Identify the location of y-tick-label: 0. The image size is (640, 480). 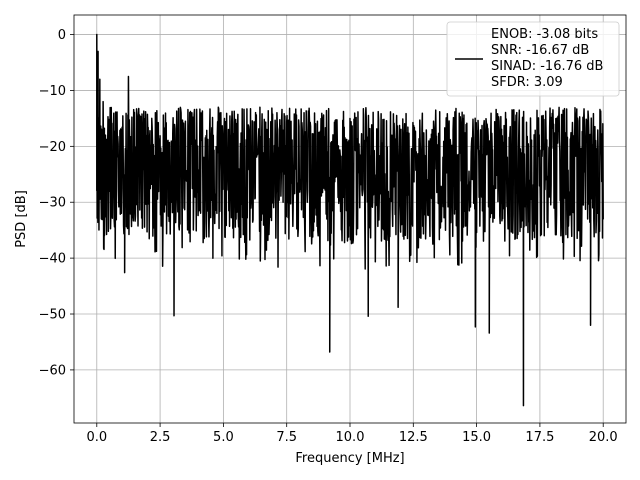
(62, 35).